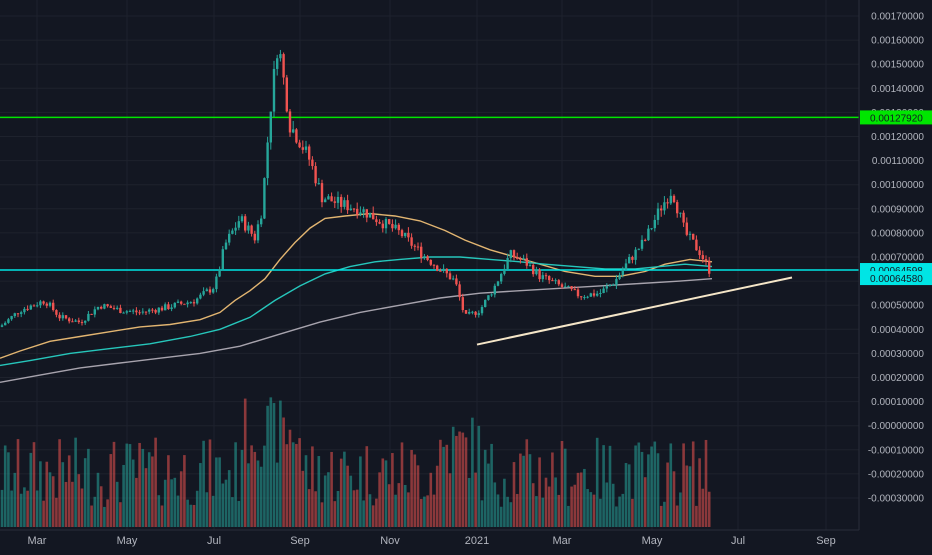 The image size is (932, 555). I want to click on y-tick-label: 0.00120000, so click(897, 137).